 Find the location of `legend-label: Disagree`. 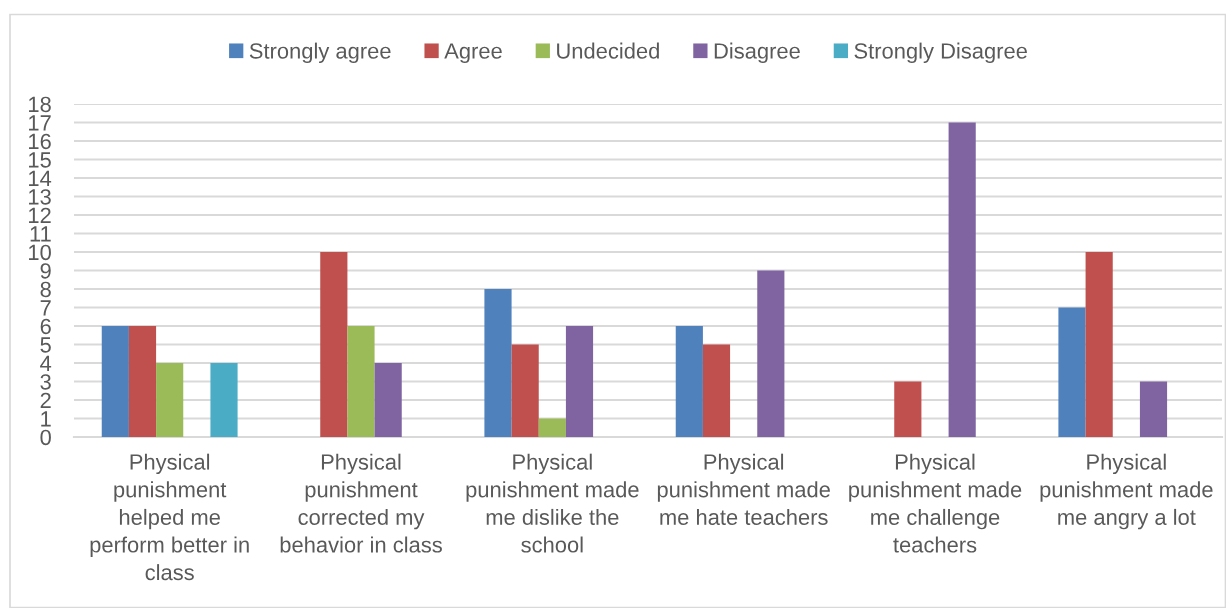

legend-label: Disagree is located at coordinates (757, 53).